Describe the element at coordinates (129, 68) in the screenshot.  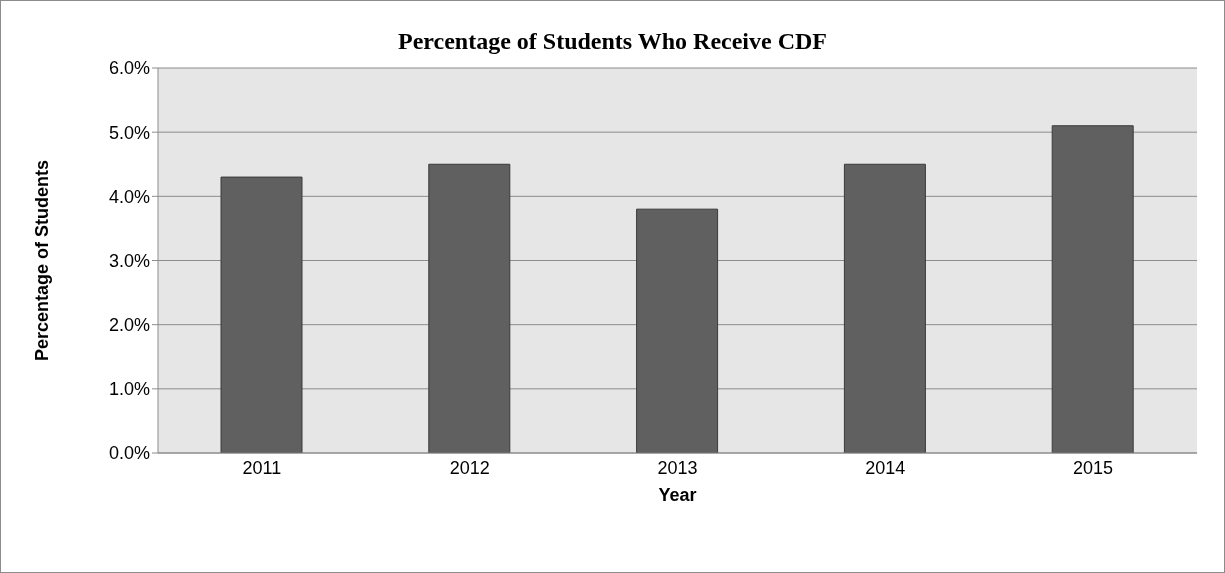
I see `y-tick-label: 6.0%` at that location.